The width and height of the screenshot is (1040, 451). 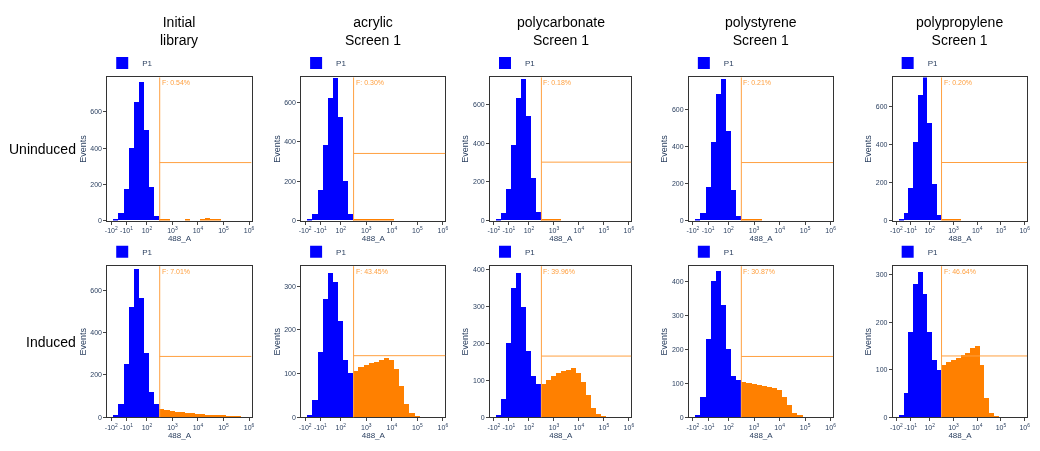 I want to click on chart-title: acrylic Screen 1, so click(x=373, y=31).